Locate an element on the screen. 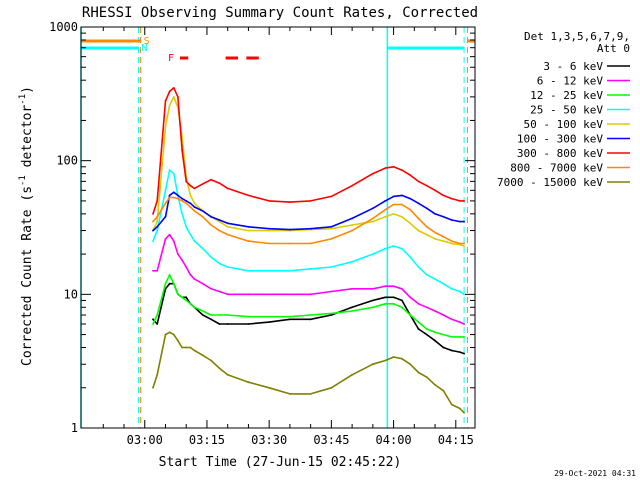 Image resolution: width=640 pixels, height=484 pixels. x-tick-label: 03:30 is located at coordinates (269, 440).